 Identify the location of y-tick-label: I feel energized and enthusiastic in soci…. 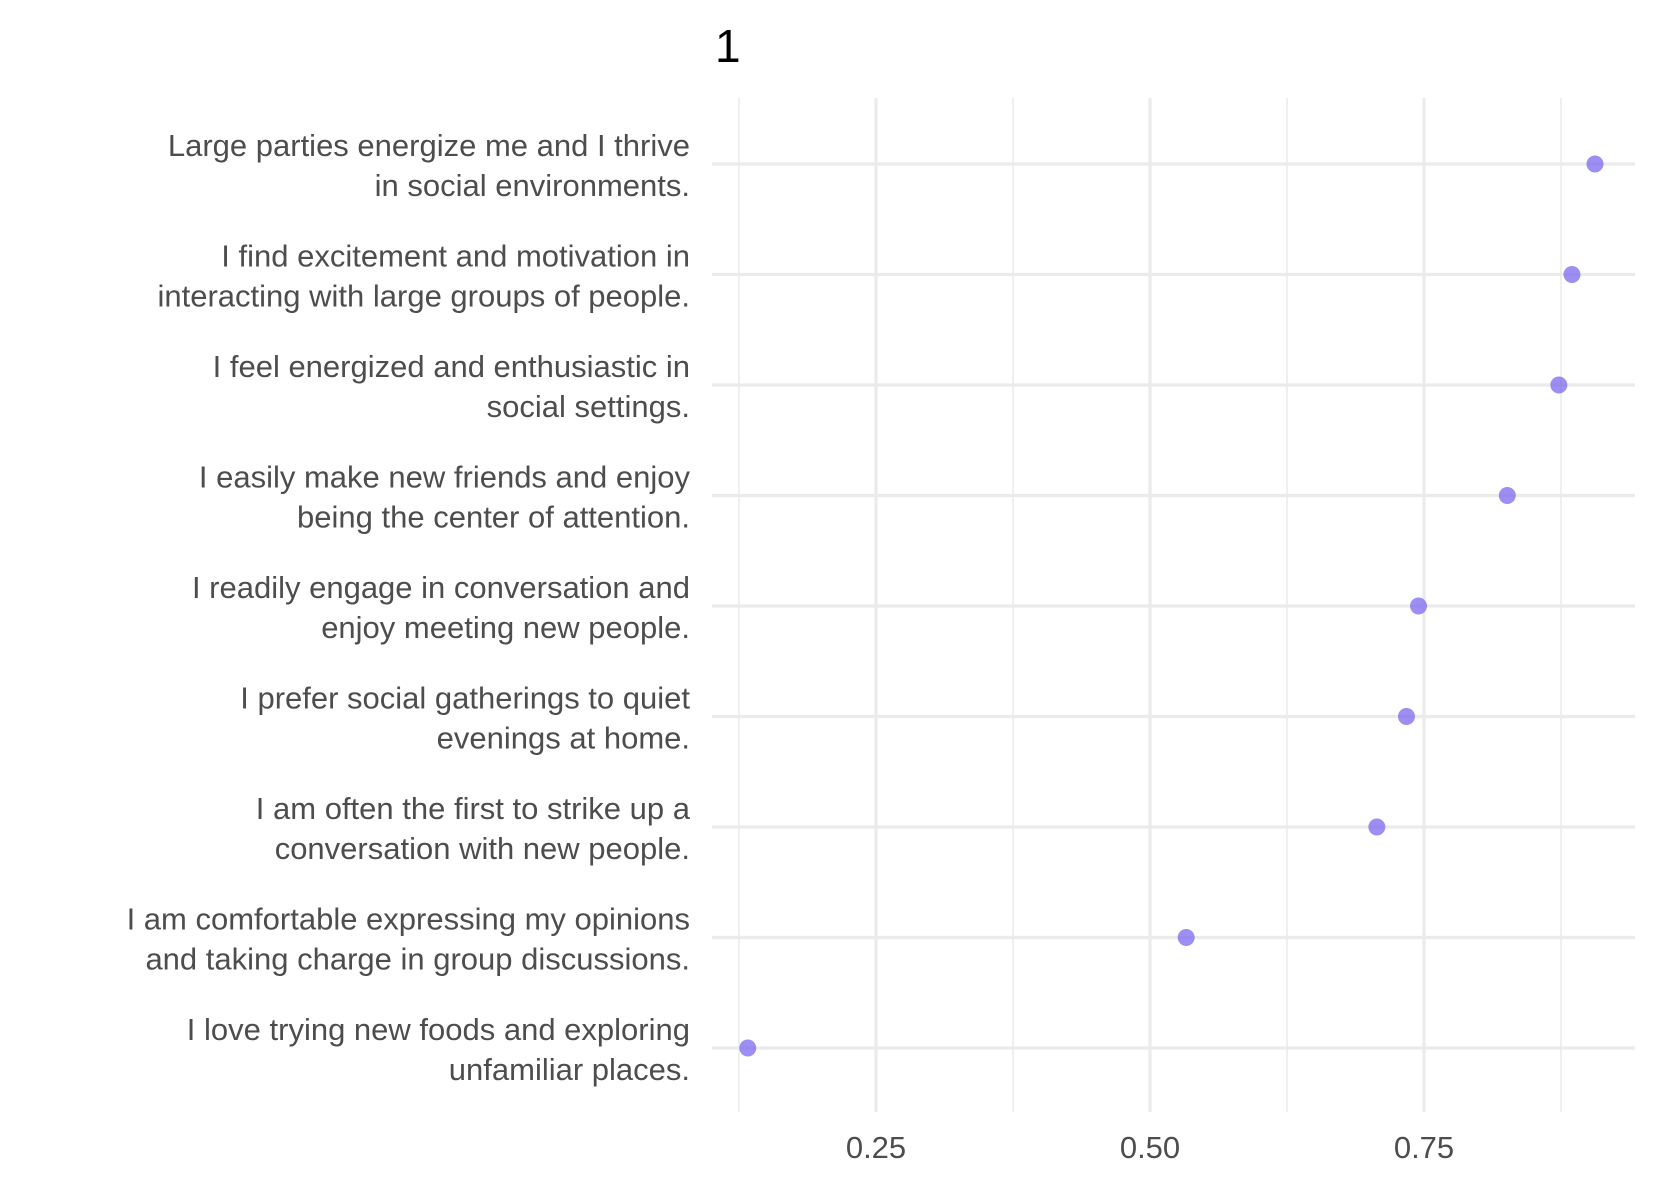
(451, 386).